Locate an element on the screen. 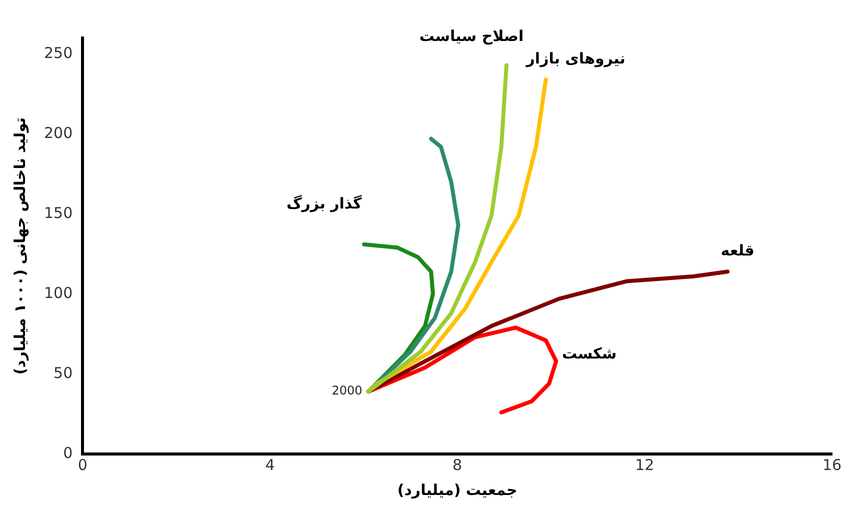  x-tick-label: 4 is located at coordinates (270, 465).